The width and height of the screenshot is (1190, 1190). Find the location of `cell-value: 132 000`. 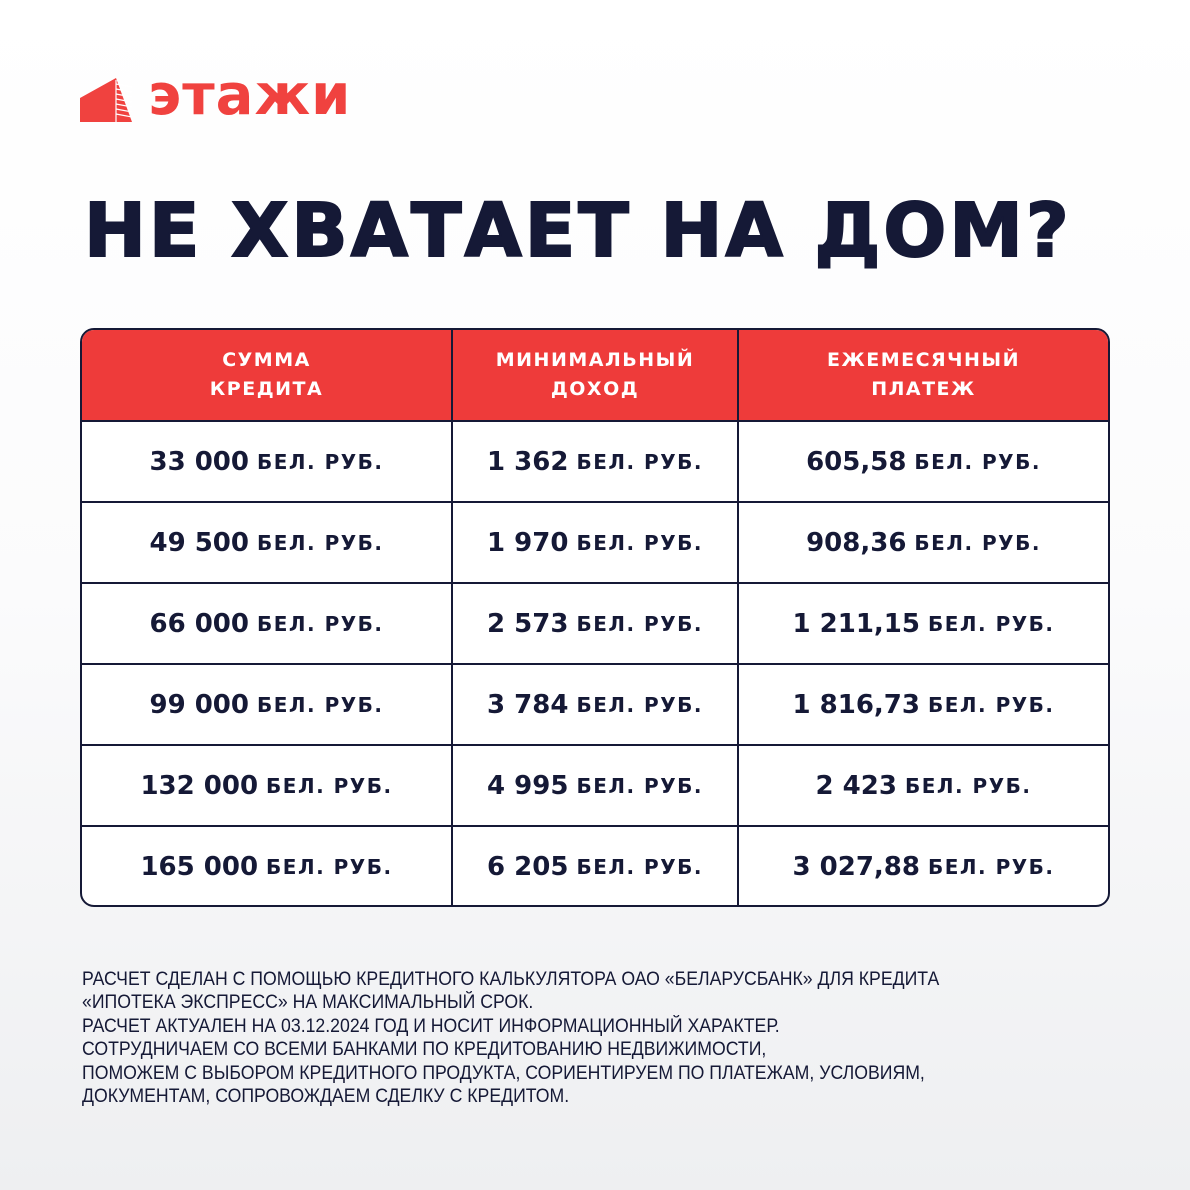

cell-value: 132 000 is located at coordinates (199, 785).